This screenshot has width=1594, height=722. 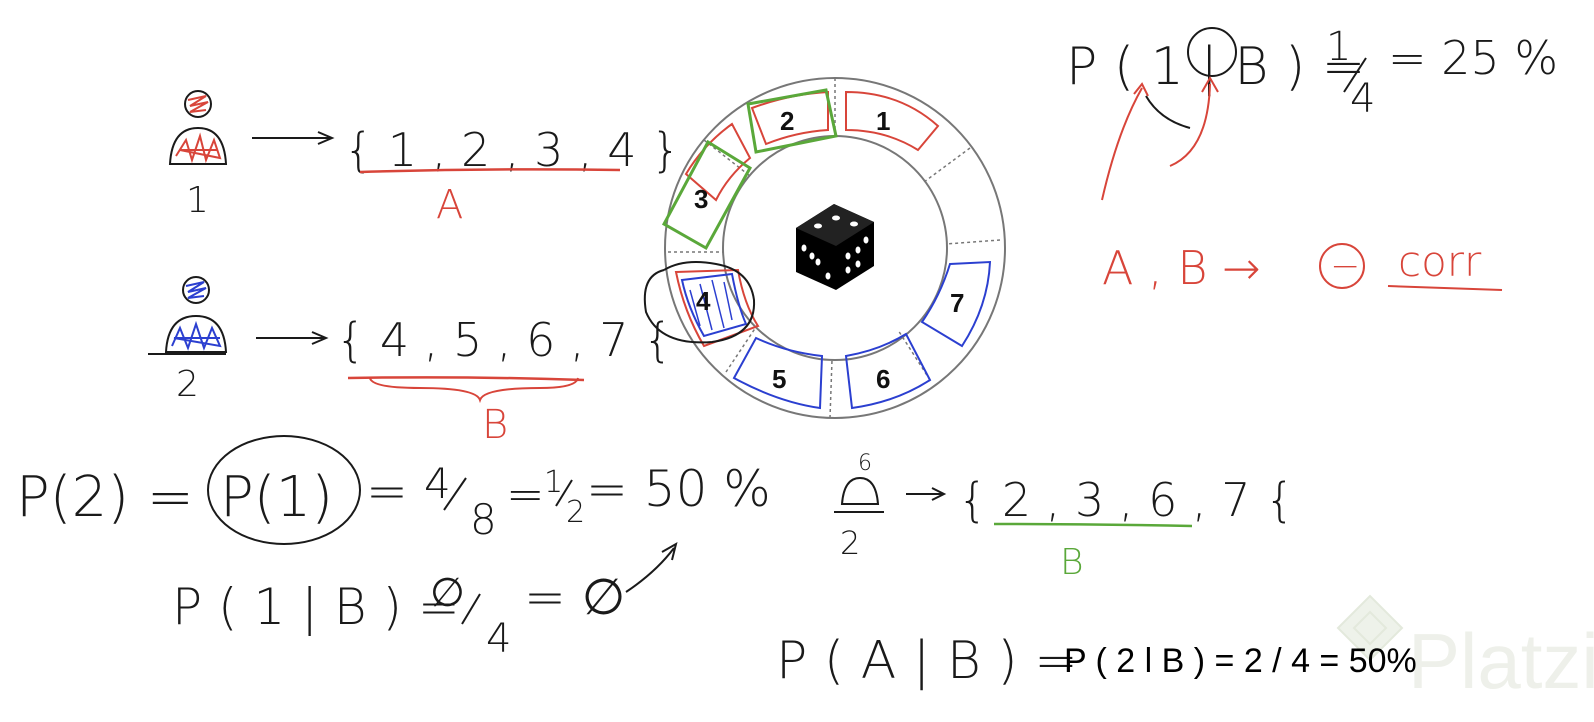 What do you see at coordinates (574, 597) in the screenshot?
I see `p1b-result: = ∅` at bounding box center [574, 597].